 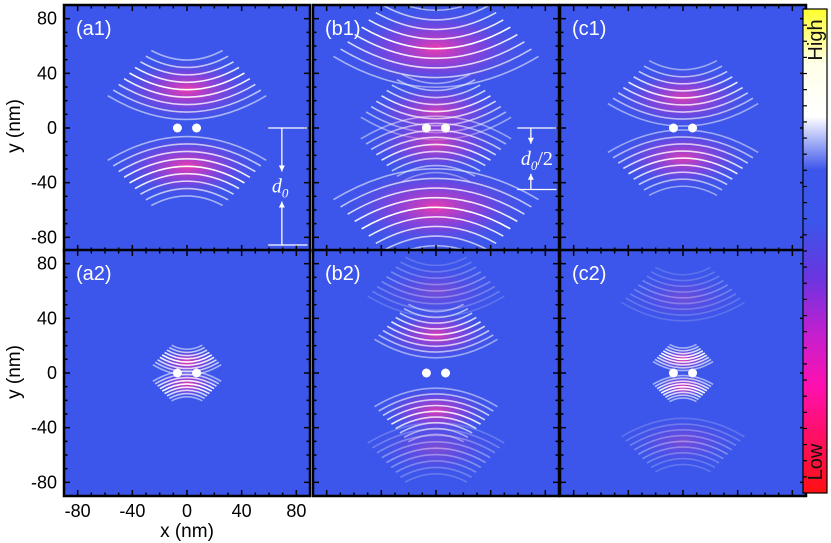 I want to click on panel-a1: (a1) d0, so click(x=187, y=128).